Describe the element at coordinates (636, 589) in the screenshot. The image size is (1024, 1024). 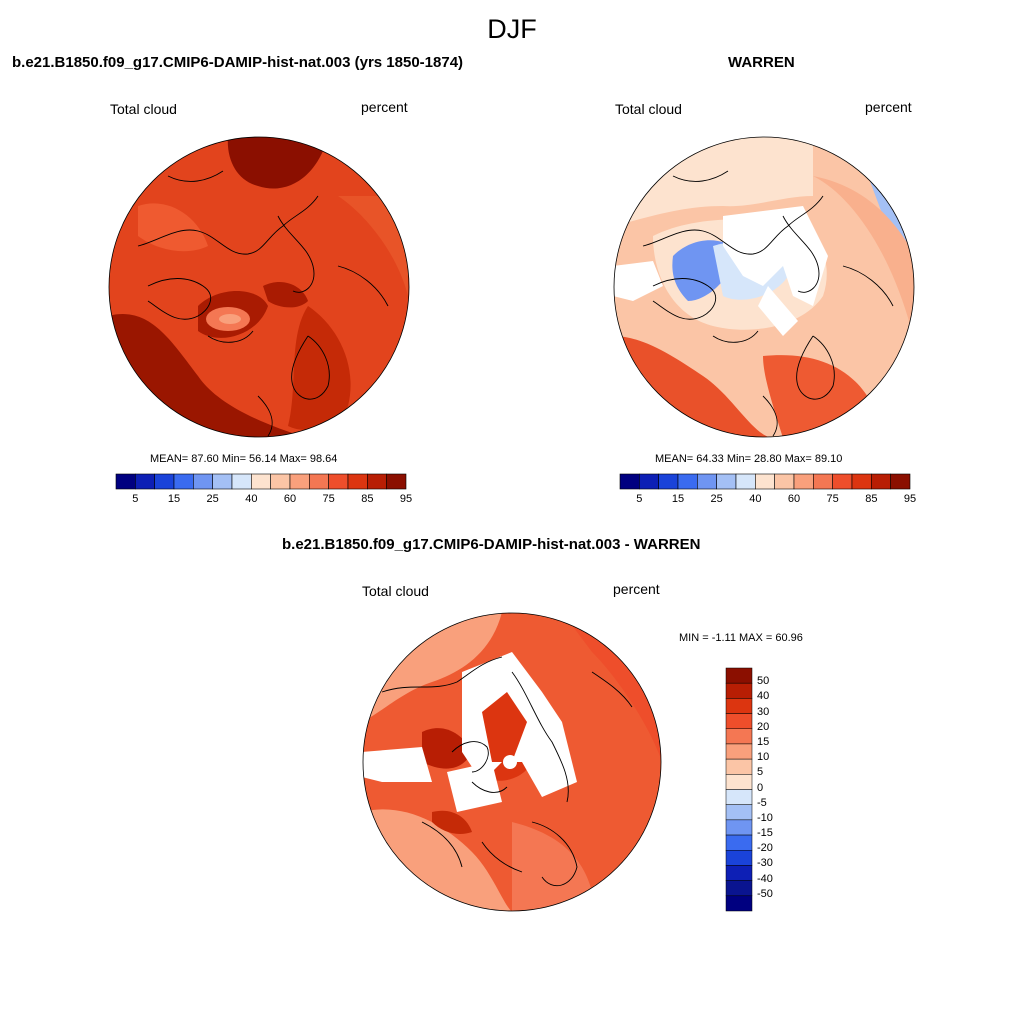
I see `panel3-units-label: percent` at that location.